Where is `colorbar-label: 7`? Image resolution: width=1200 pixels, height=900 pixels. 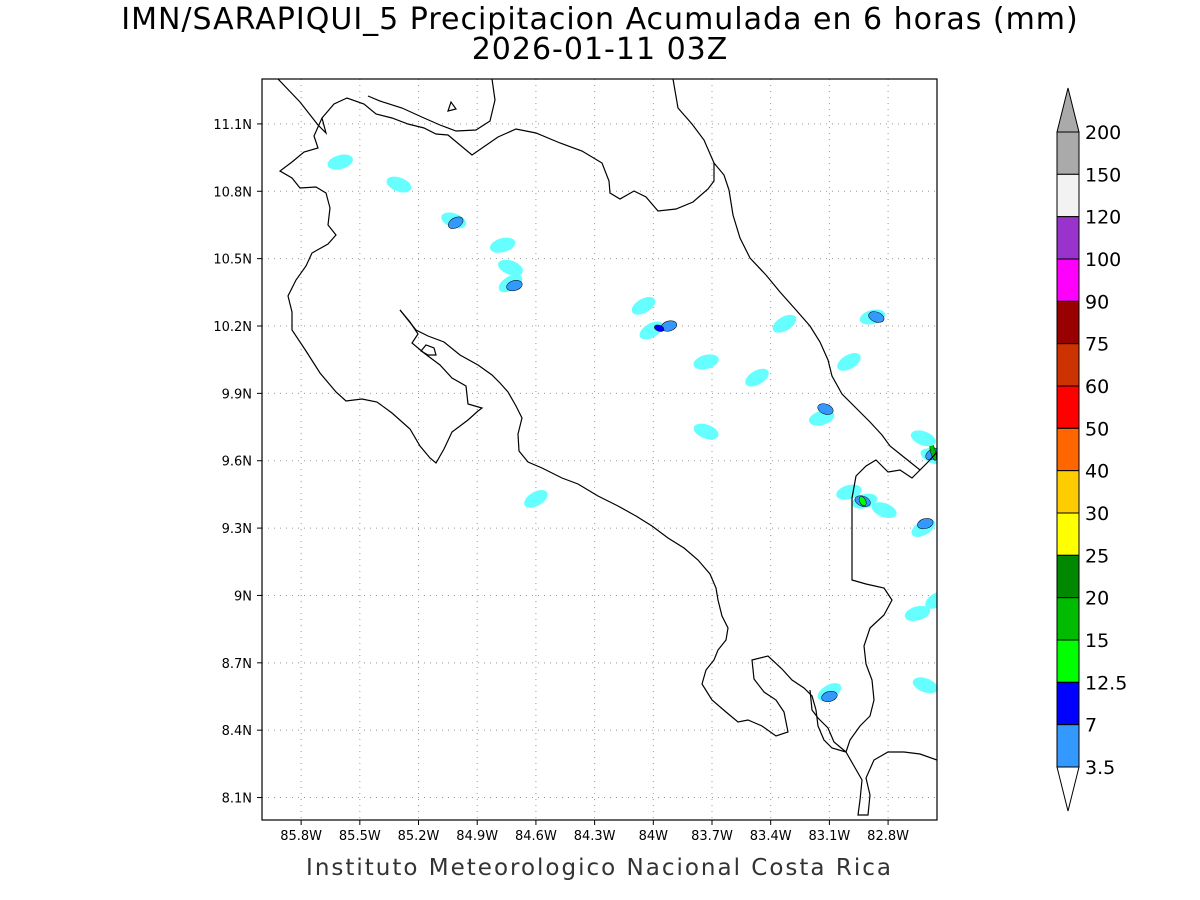
colorbar-label: 7 is located at coordinates (1091, 726).